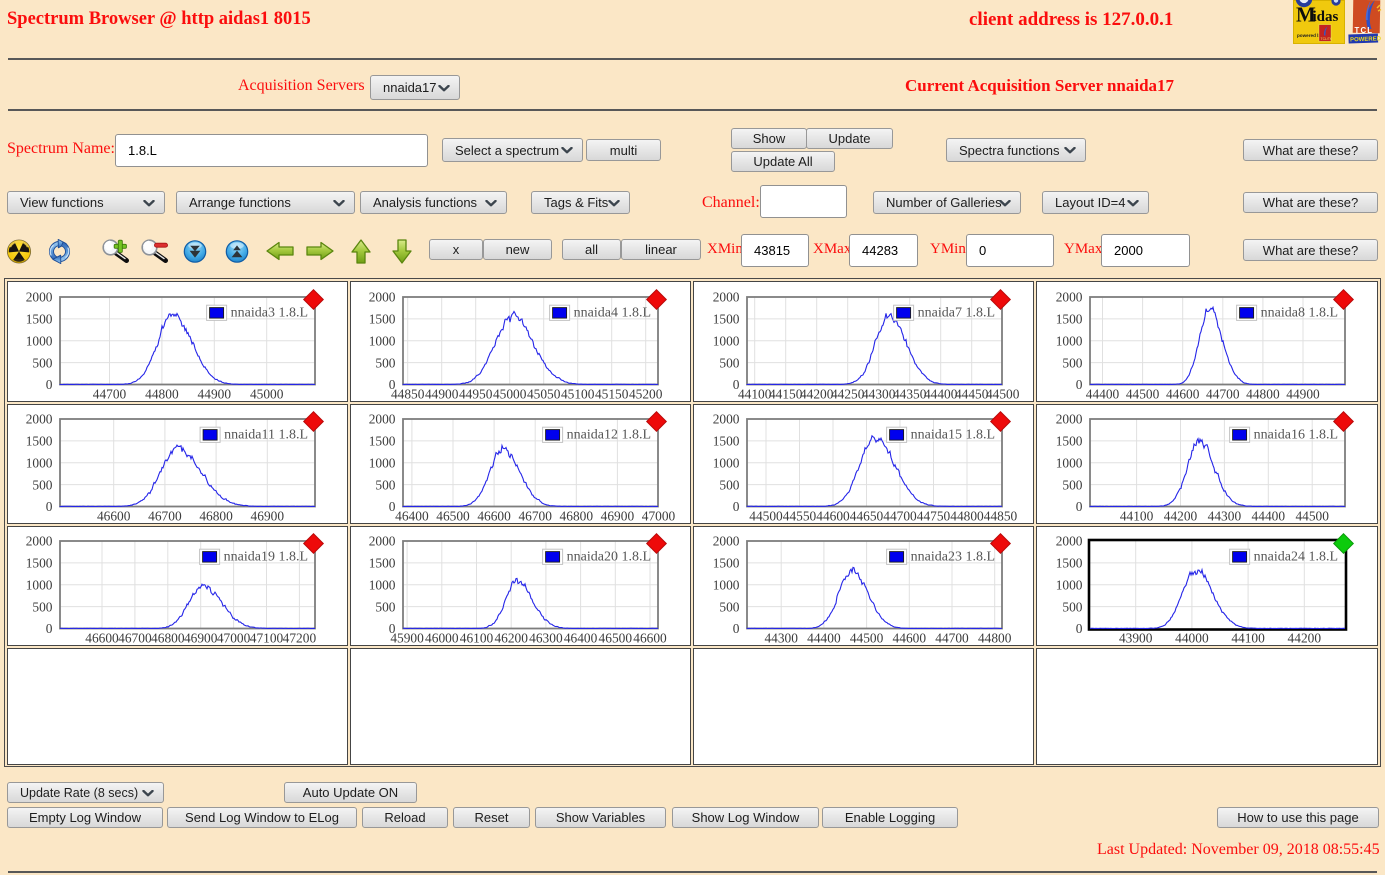  I want to click on svg-text: TCL, so click(1364, 30).